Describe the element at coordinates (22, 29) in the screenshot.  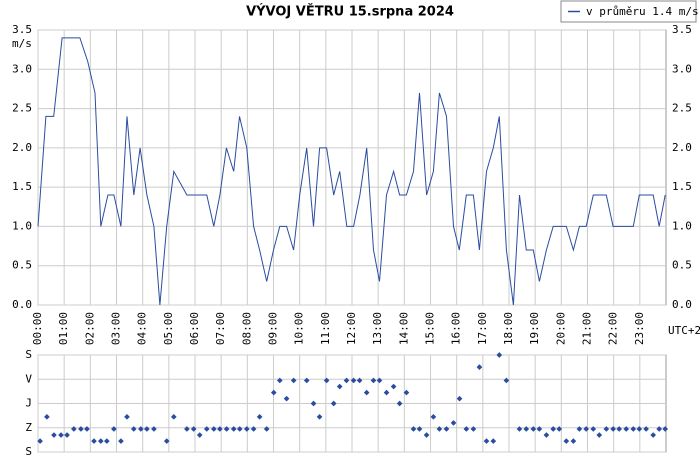
I see `y-tick-label: 3.5` at that location.